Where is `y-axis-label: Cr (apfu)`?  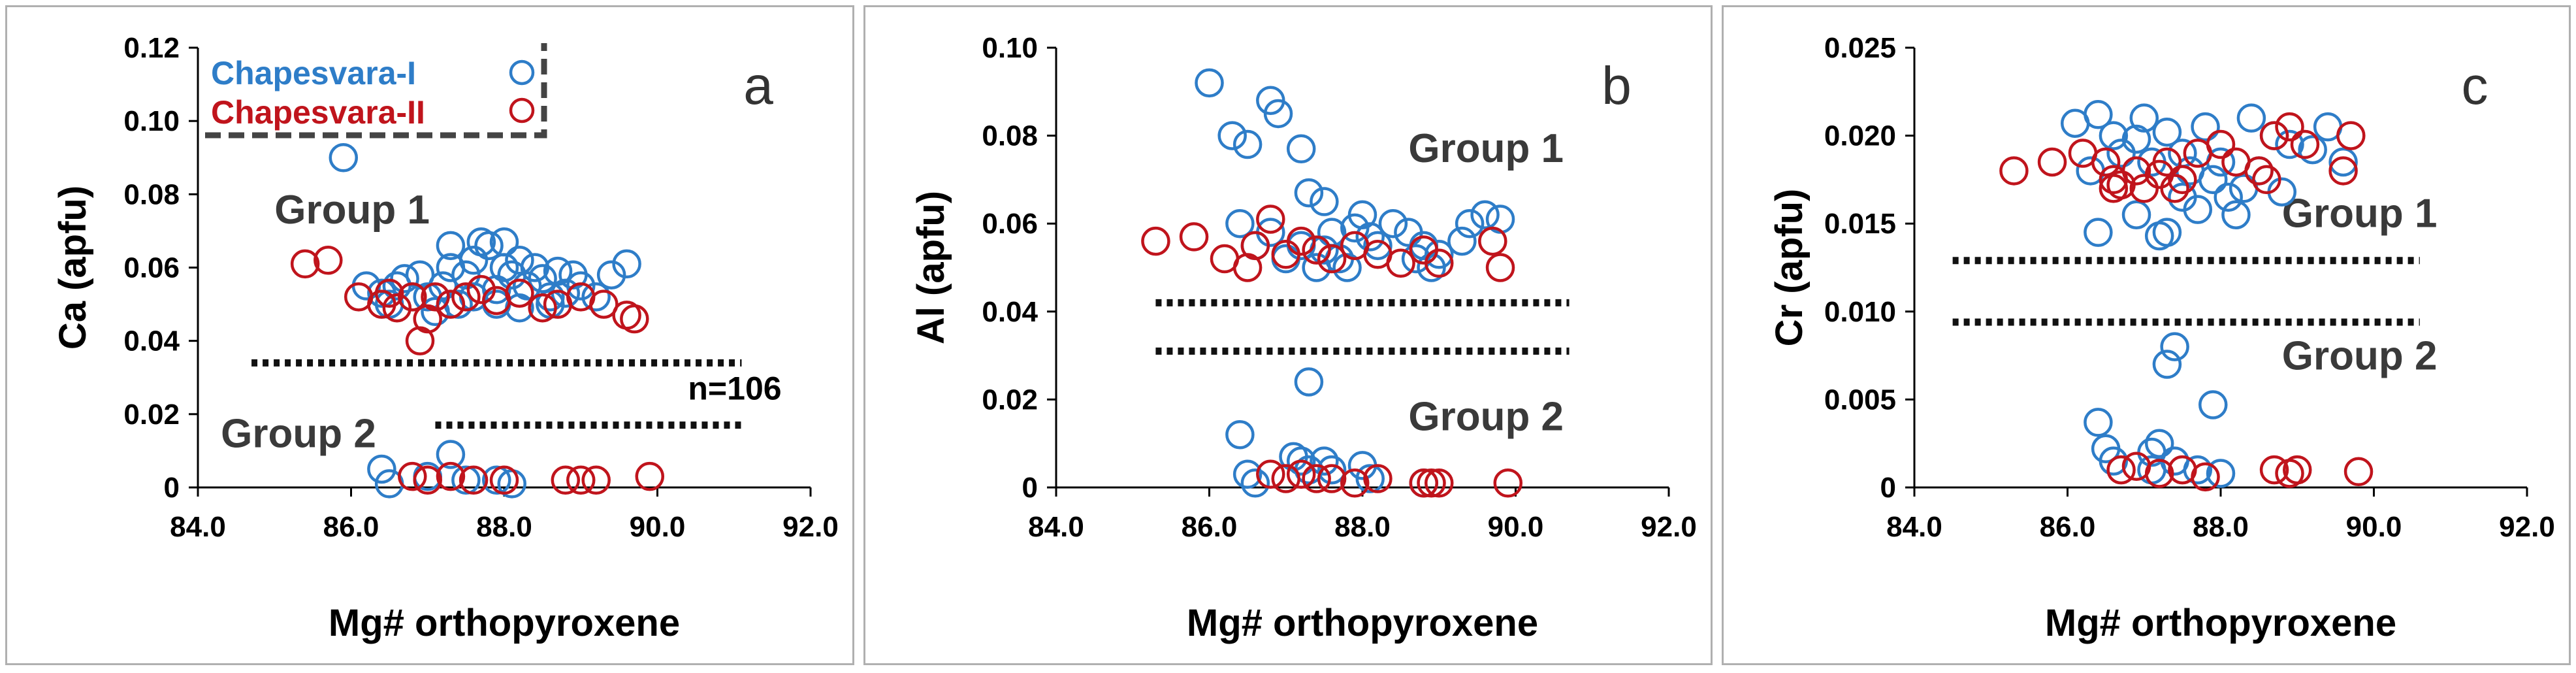
y-axis-label: Cr (apfu) is located at coordinates (1789, 268).